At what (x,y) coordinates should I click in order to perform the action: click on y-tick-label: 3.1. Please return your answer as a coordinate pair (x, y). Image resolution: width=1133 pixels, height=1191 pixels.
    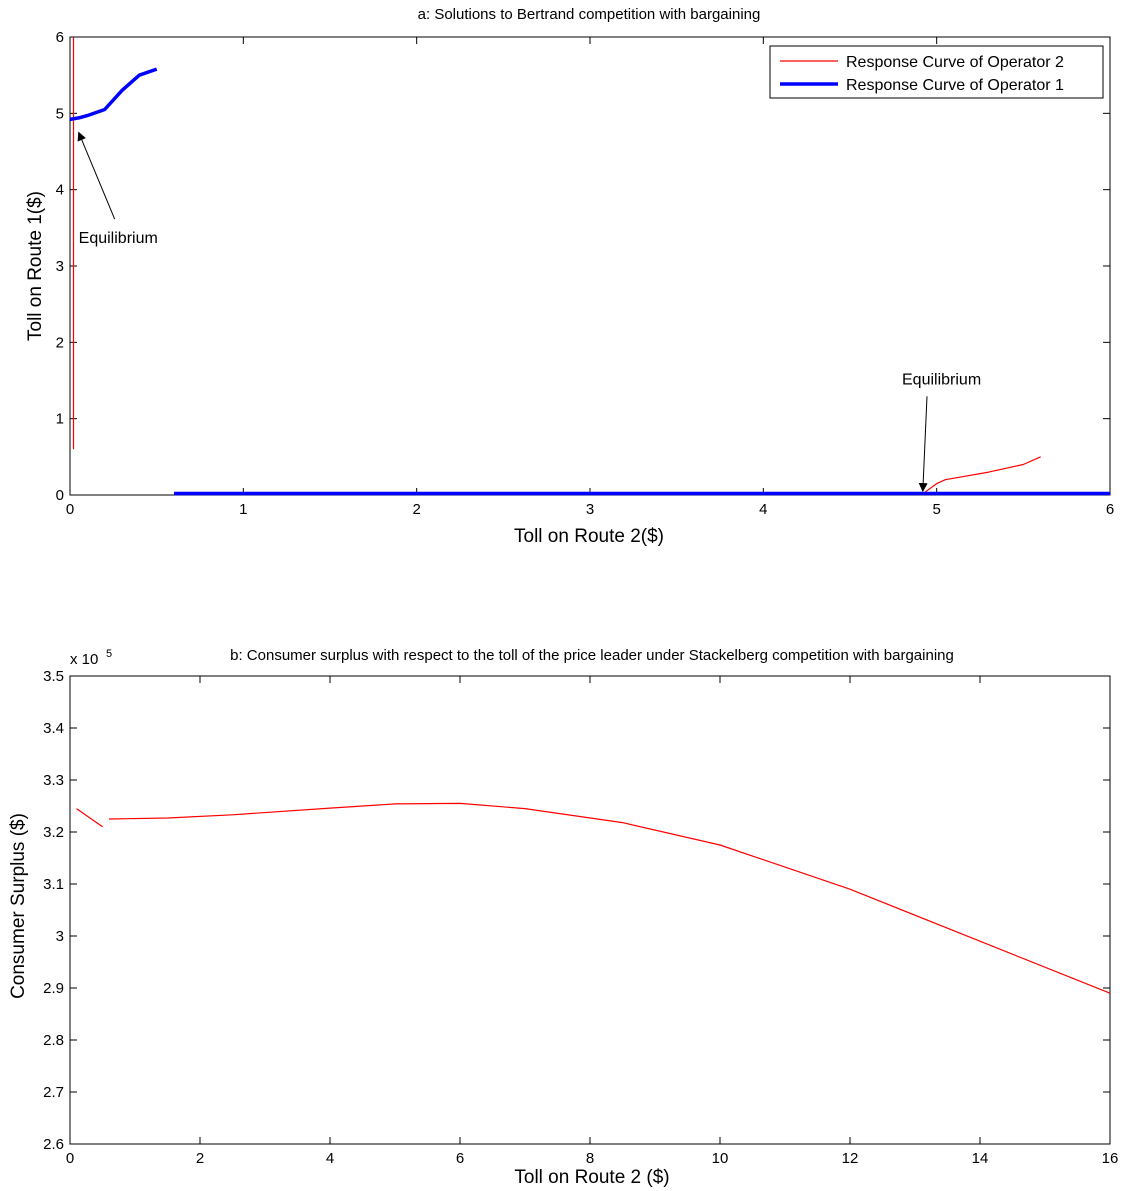
    Looking at the image, I should click on (53, 884).